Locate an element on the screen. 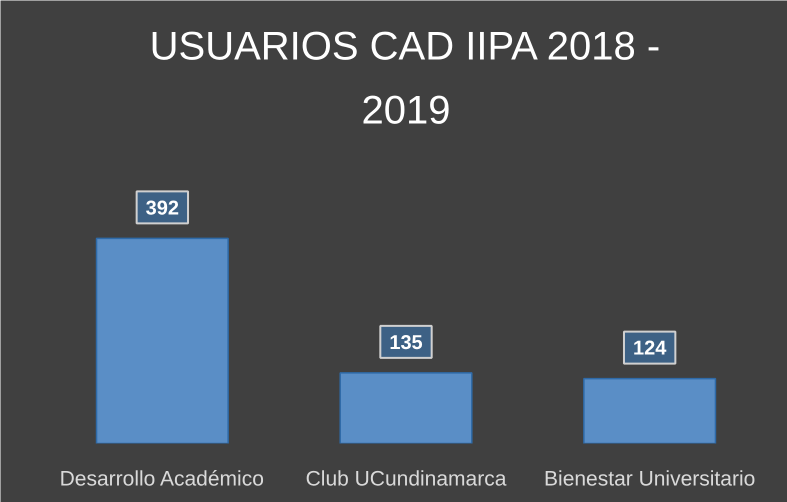 This screenshot has height=502, width=787. x-tick-label: Desarrollo Académico is located at coordinates (162, 479).